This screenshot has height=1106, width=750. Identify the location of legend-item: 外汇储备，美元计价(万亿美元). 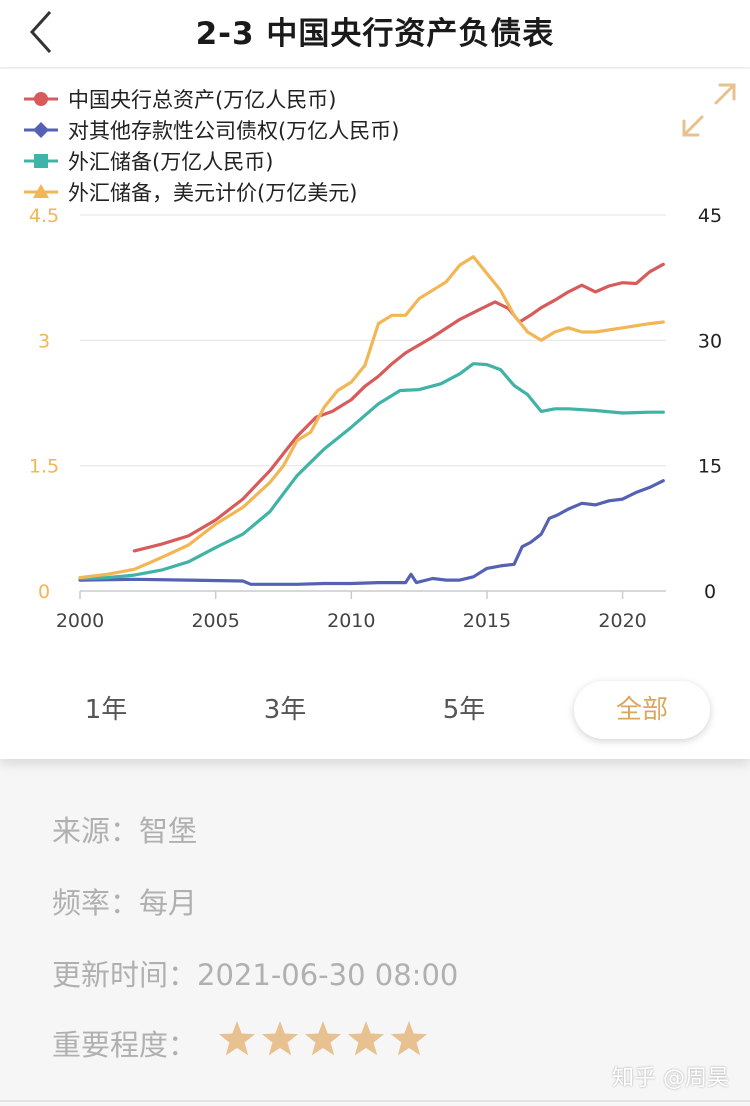
(211, 191).